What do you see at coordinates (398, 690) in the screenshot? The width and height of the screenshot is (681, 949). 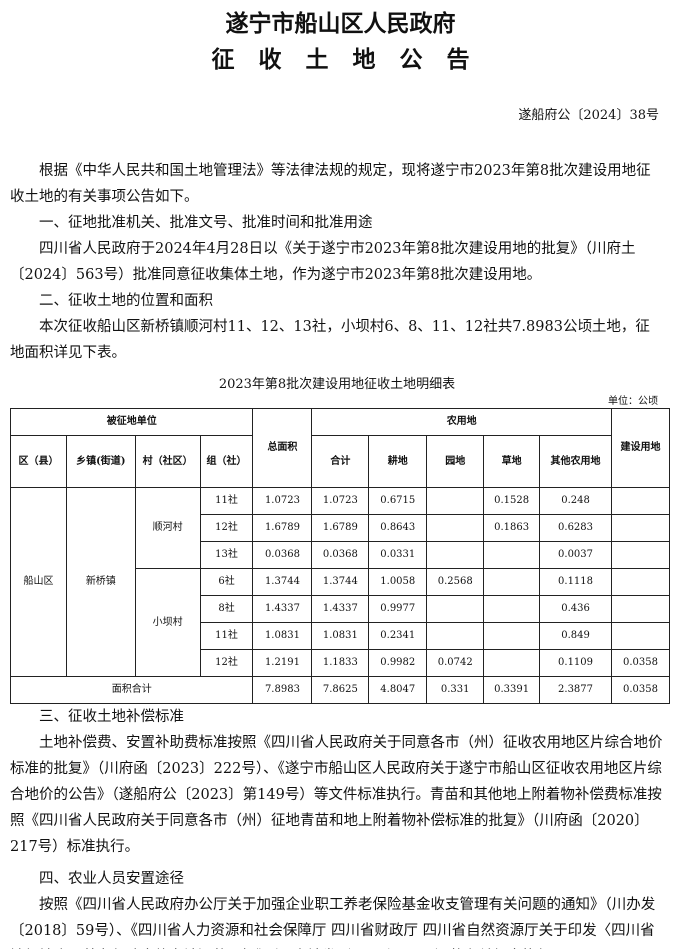 I see `totals-arable: 4.8047` at bounding box center [398, 690].